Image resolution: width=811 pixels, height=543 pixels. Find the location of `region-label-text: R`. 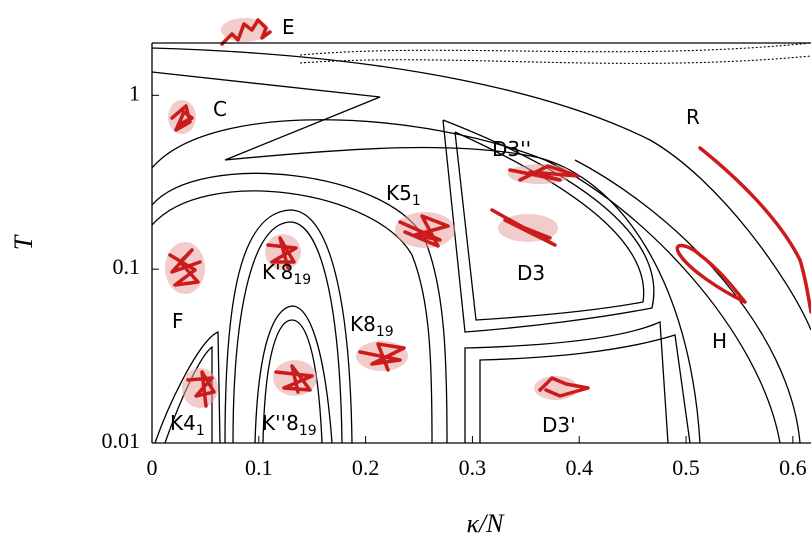

region-label-text: R is located at coordinates (693, 117).